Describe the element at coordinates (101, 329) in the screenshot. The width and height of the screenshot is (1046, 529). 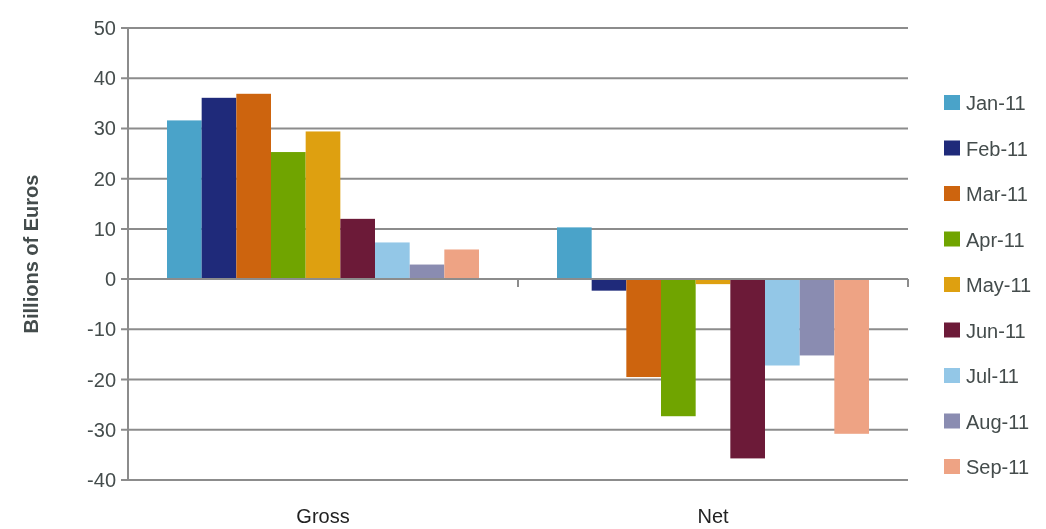
I see `y-tick-label: -10` at that location.